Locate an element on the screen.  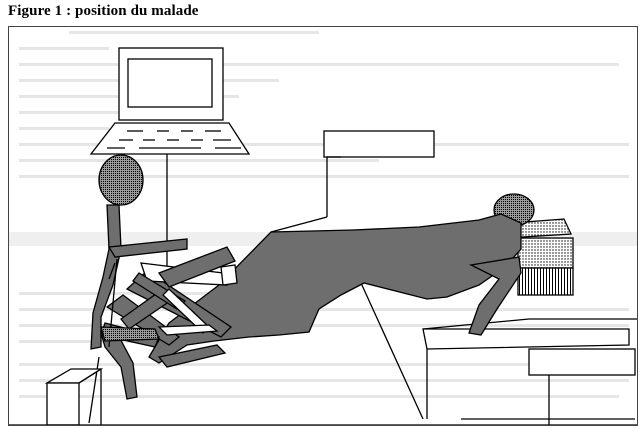
figure-title: Figure 1 : position du malade is located at coordinates (103, 11).